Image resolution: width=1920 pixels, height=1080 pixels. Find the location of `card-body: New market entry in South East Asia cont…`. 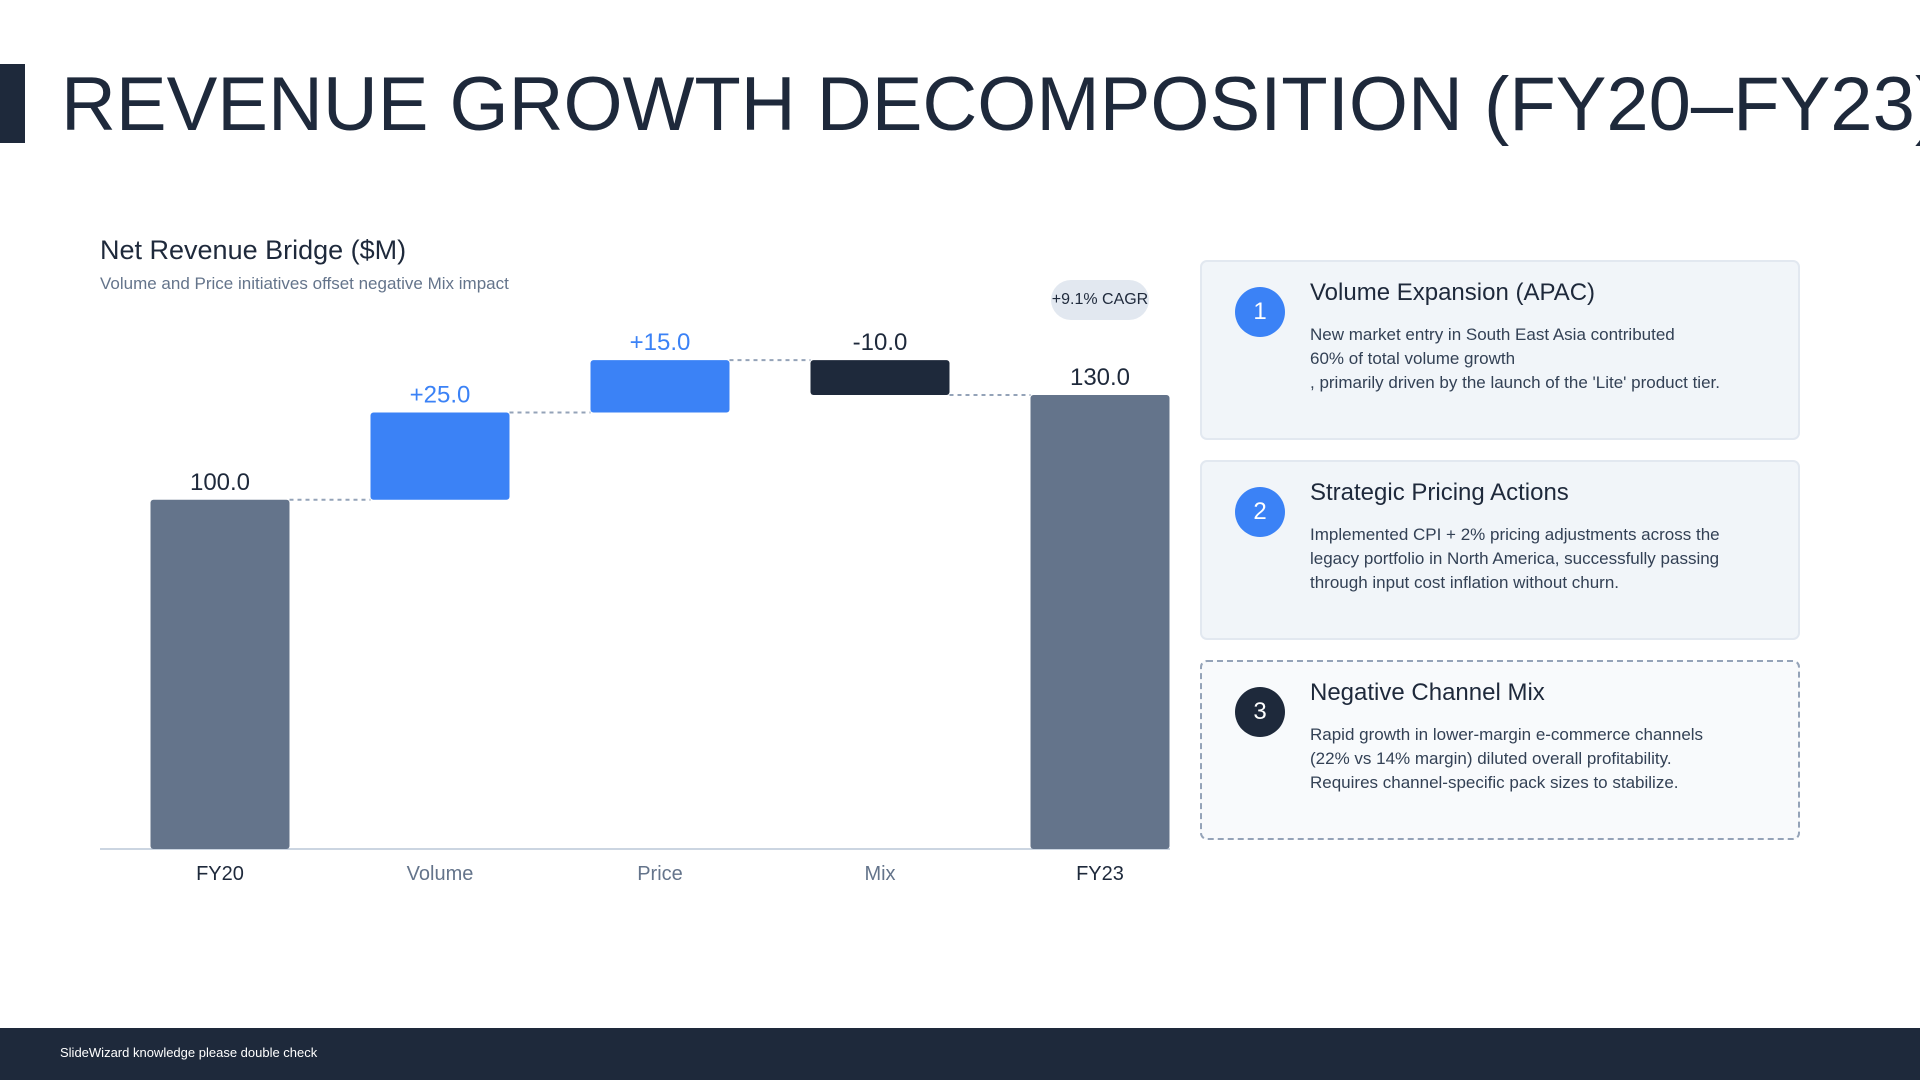

card-body: New market entry in South East Asia cont… is located at coordinates (1540, 359).